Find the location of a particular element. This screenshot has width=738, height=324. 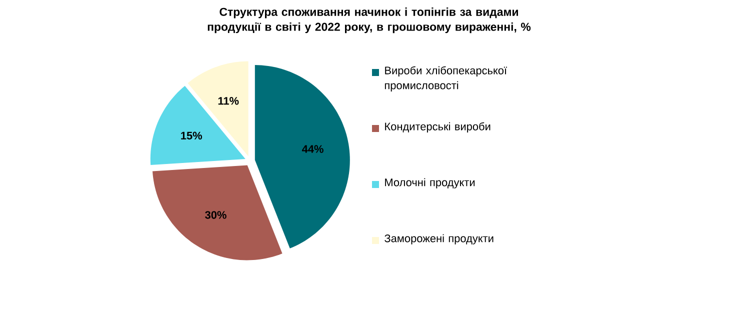

legend-label: Молочні продукти is located at coordinates (430, 183).